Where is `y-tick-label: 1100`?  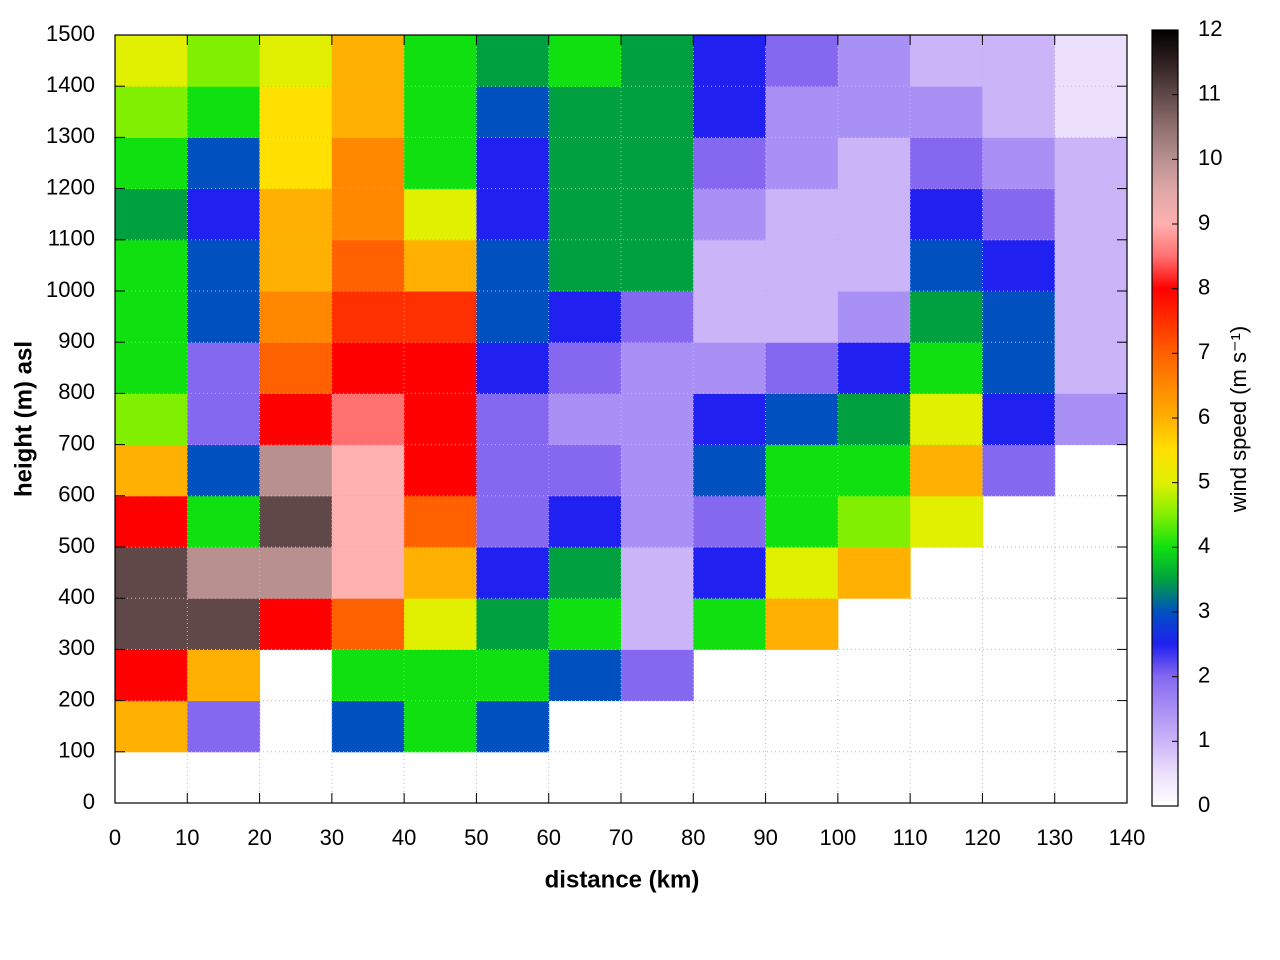 y-tick-label: 1100 is located at coordinates (71, 238).